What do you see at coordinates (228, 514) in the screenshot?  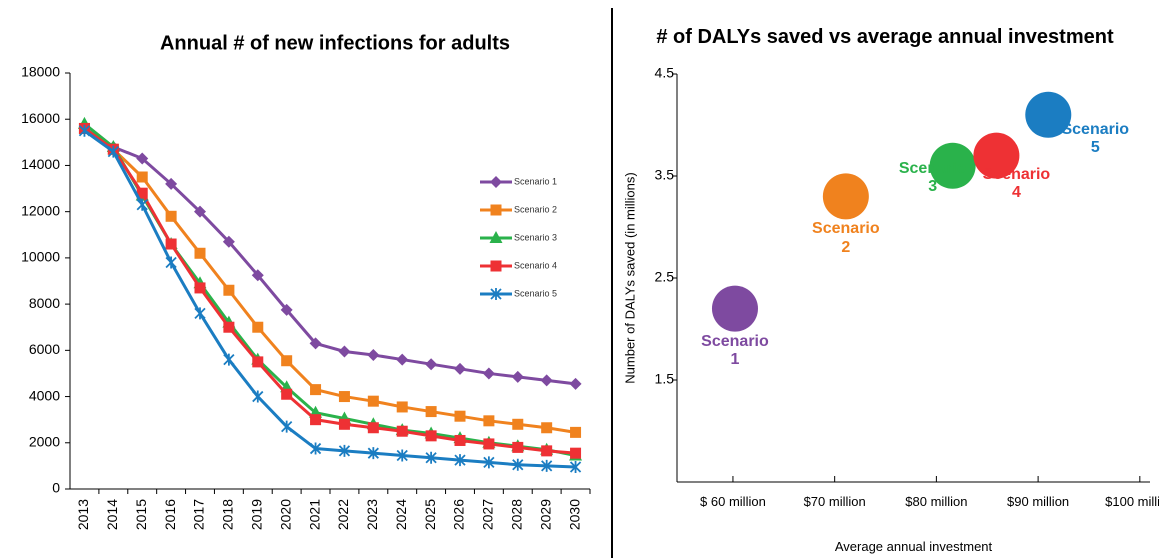 I see `x-tick-label: 2018` at bounding box center [228, 514].